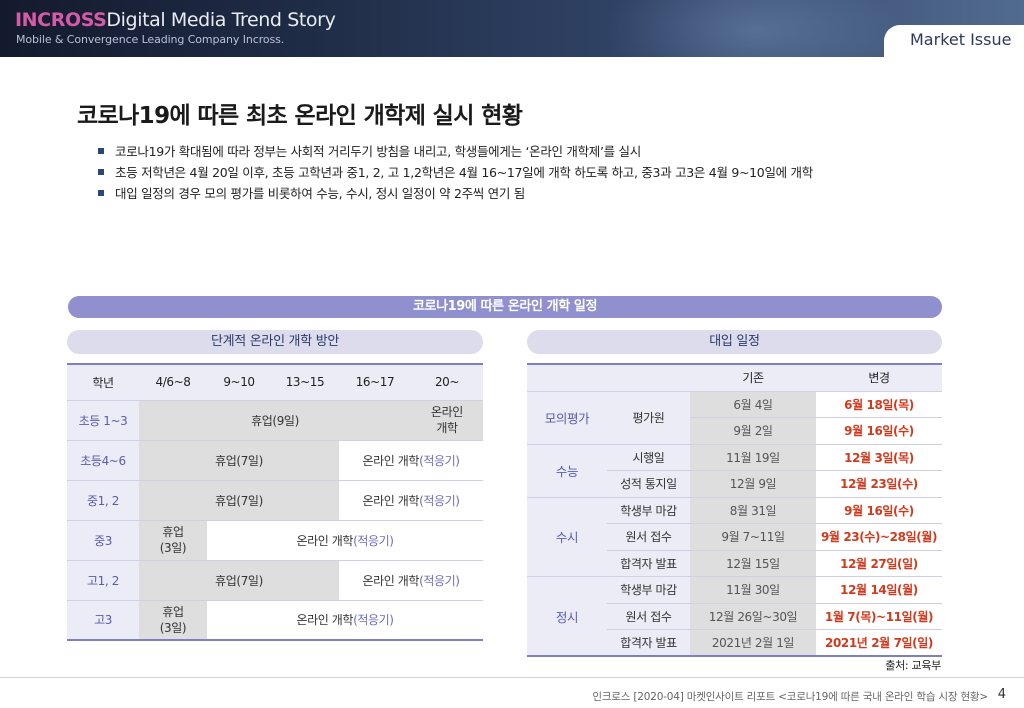  I want to click on changed-date: 1월 7(목)~11일(월), so click(879, 616).